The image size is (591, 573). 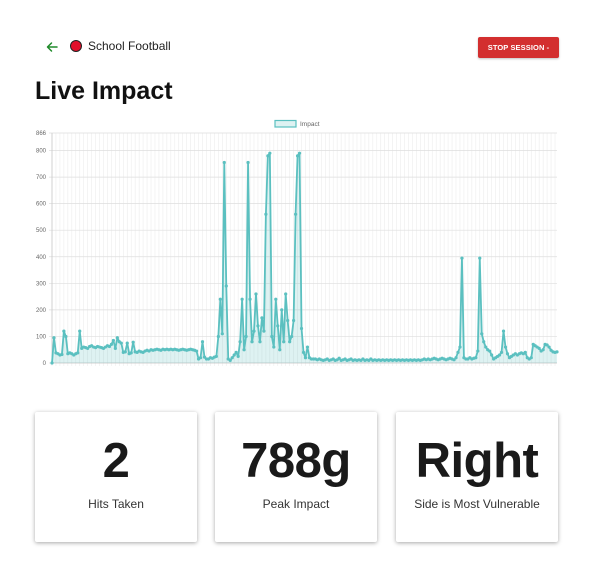 I want to click on y-tick-label: 700, so click(x=41, y=178).